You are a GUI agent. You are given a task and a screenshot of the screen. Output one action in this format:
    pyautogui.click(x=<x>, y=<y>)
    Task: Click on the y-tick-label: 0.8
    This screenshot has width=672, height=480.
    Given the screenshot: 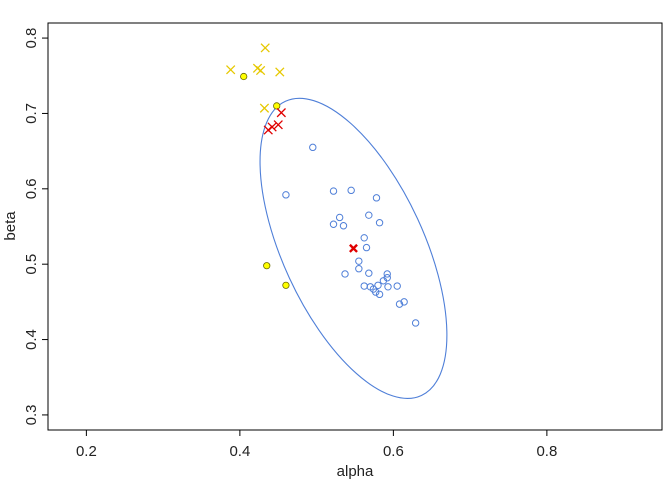 What is the action you would take?
    pyautogui.click(x=31, y=38)
    